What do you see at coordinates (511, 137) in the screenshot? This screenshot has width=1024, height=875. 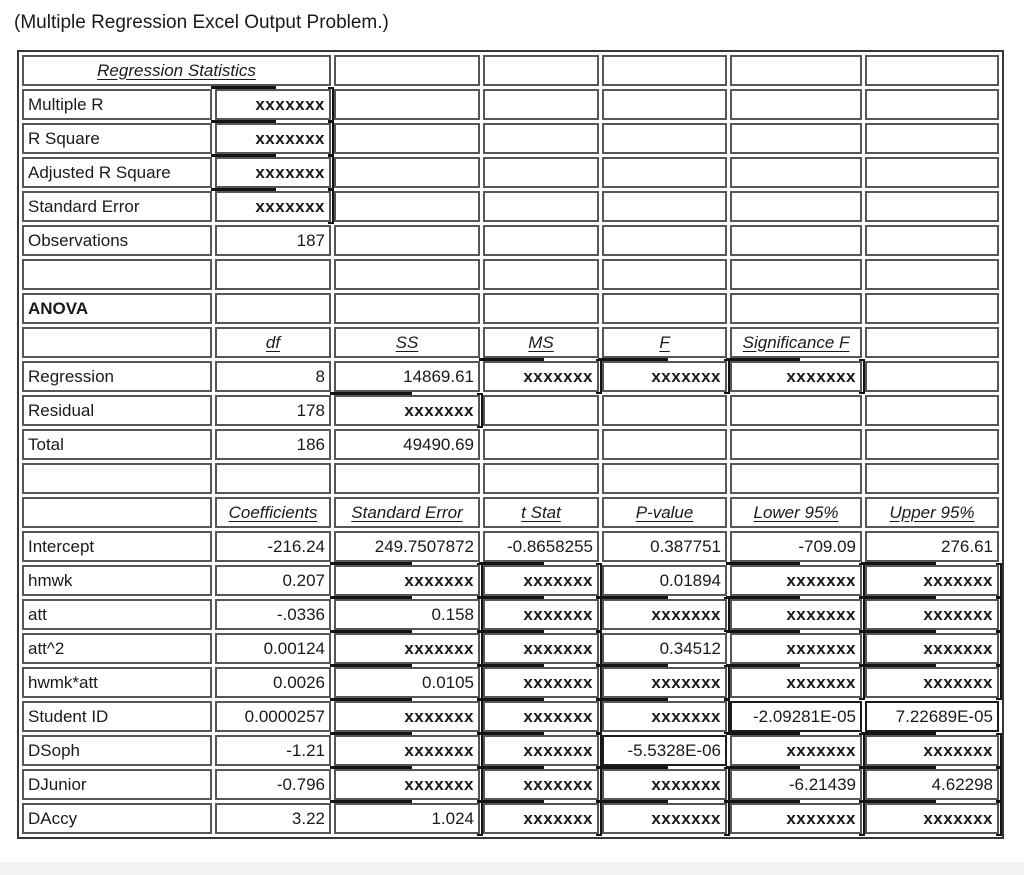 I see `table-row: R Square xxxxxxx` at bounding box center [511, 137].